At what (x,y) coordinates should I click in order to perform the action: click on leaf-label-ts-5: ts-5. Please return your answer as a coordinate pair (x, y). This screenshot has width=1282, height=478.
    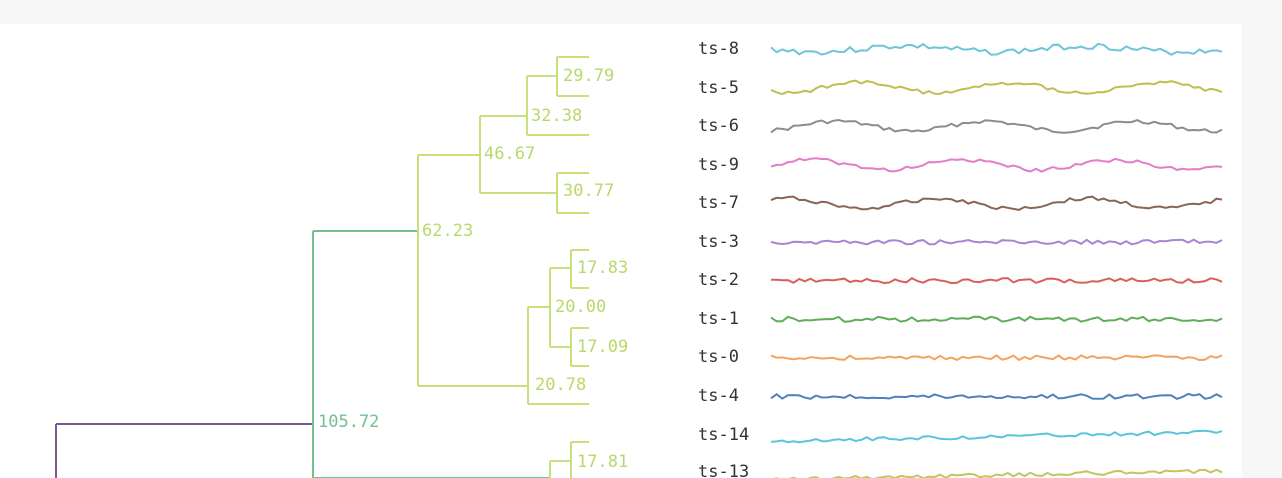
    Looking at the image, I should click on (718, 88).